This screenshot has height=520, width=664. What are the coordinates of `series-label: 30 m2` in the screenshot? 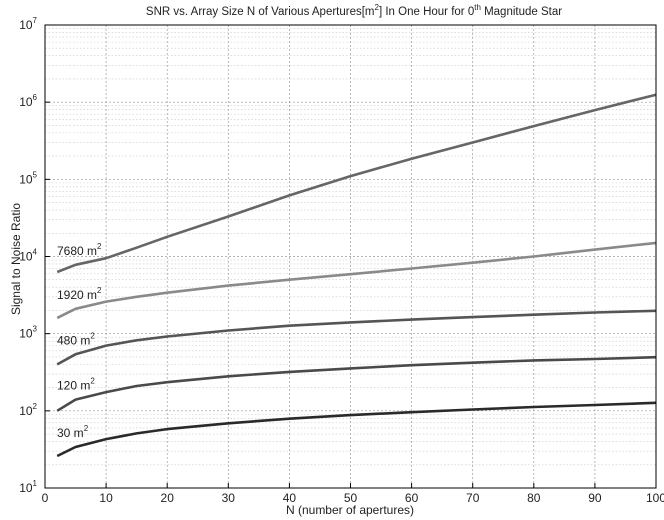 It's located at (73, 432).